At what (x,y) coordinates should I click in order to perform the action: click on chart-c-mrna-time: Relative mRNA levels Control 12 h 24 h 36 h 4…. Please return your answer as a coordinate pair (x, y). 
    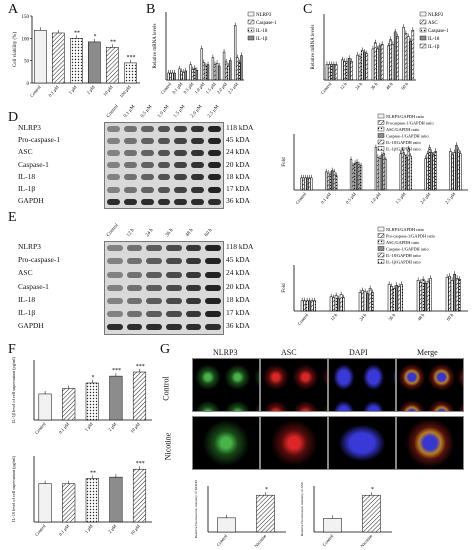
    Looking at the image, I should click on (380, 53).